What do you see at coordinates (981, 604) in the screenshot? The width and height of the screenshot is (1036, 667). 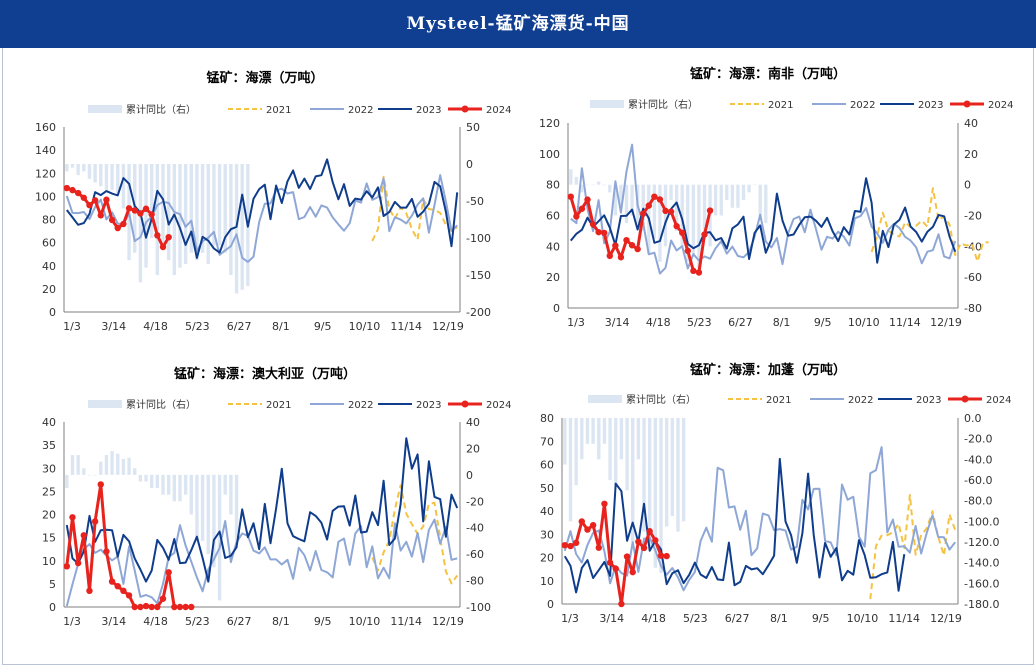 I see `chart4-y2-tick-label: -180.0` at bounding box center [981, 604].